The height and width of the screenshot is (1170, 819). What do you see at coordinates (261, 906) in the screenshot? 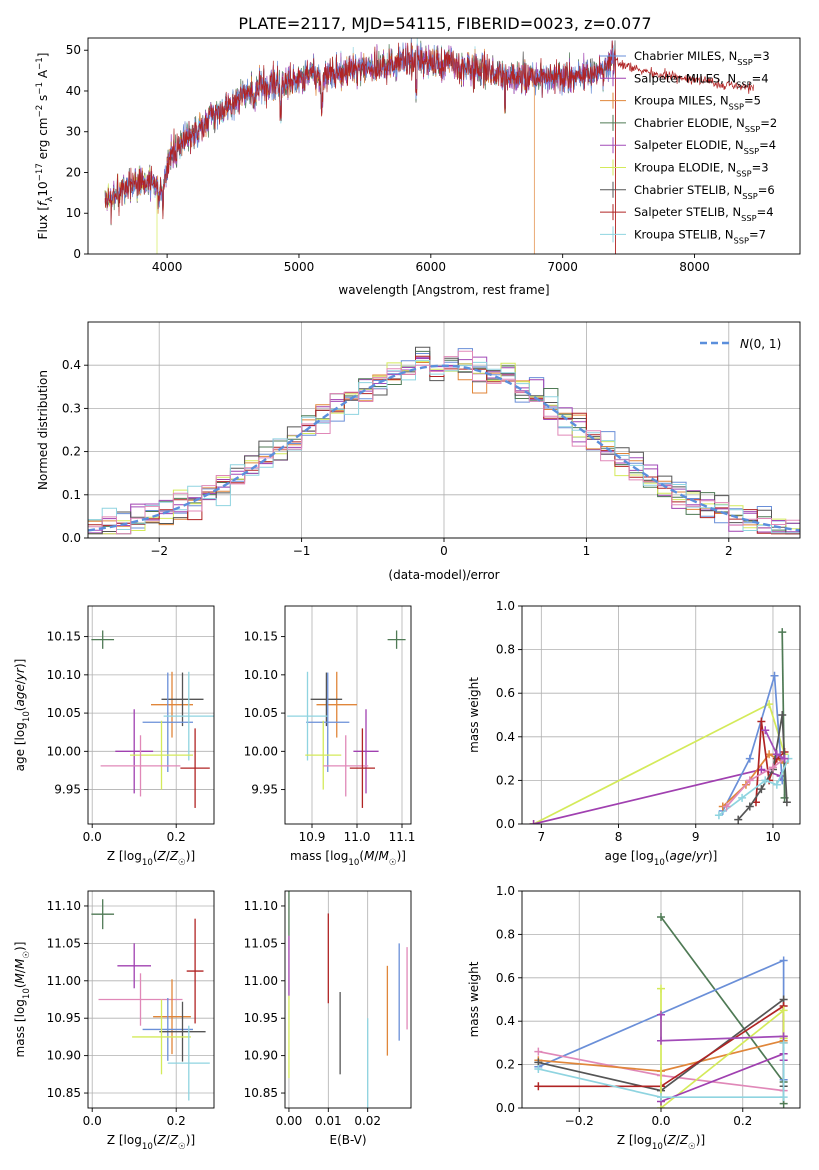
I see `y-tick-label: 11.10` at bounding box center [261, 906].